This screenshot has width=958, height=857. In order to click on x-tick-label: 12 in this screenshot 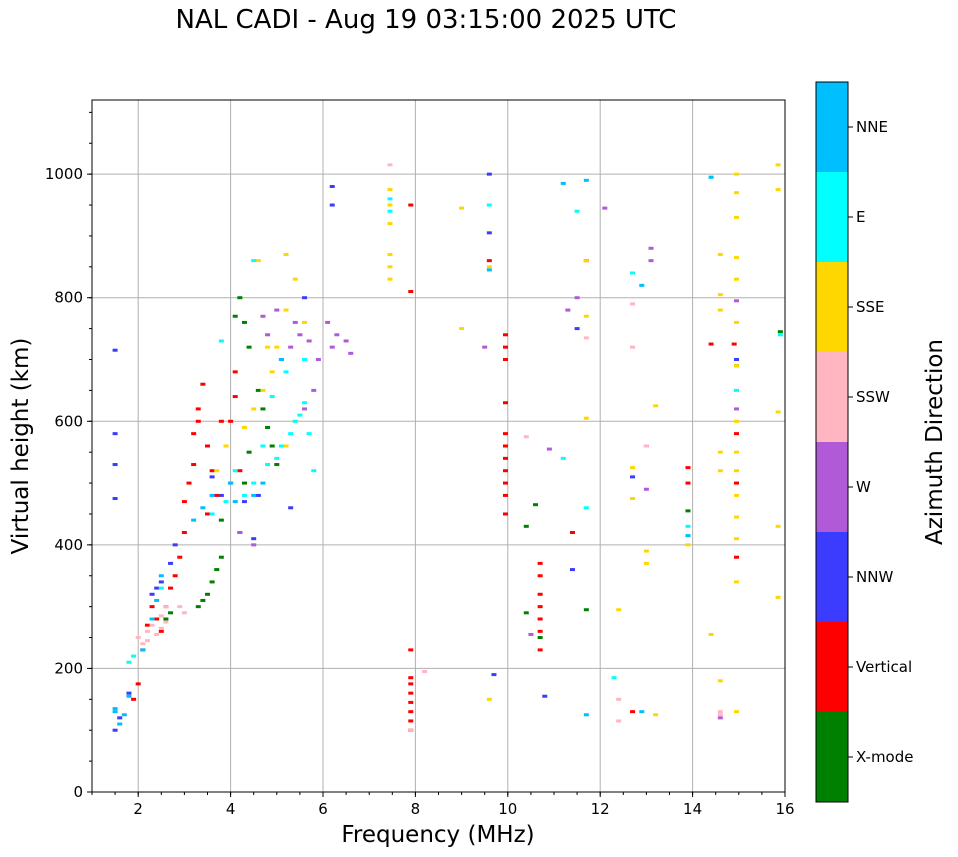, I will do `click(600, 809)`.